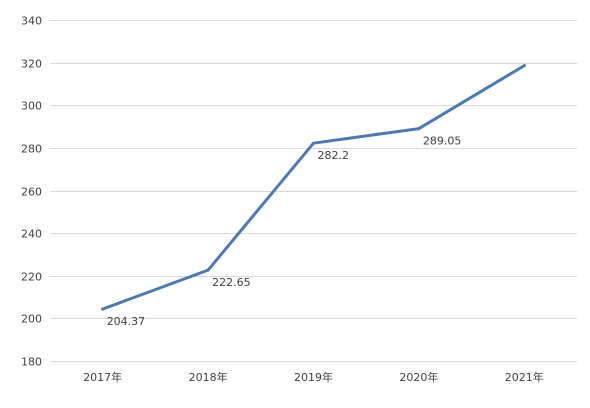 This screenshot has width=590, height=408. I want to click on x-tick-label-3: 2020年, so click(418, 377).